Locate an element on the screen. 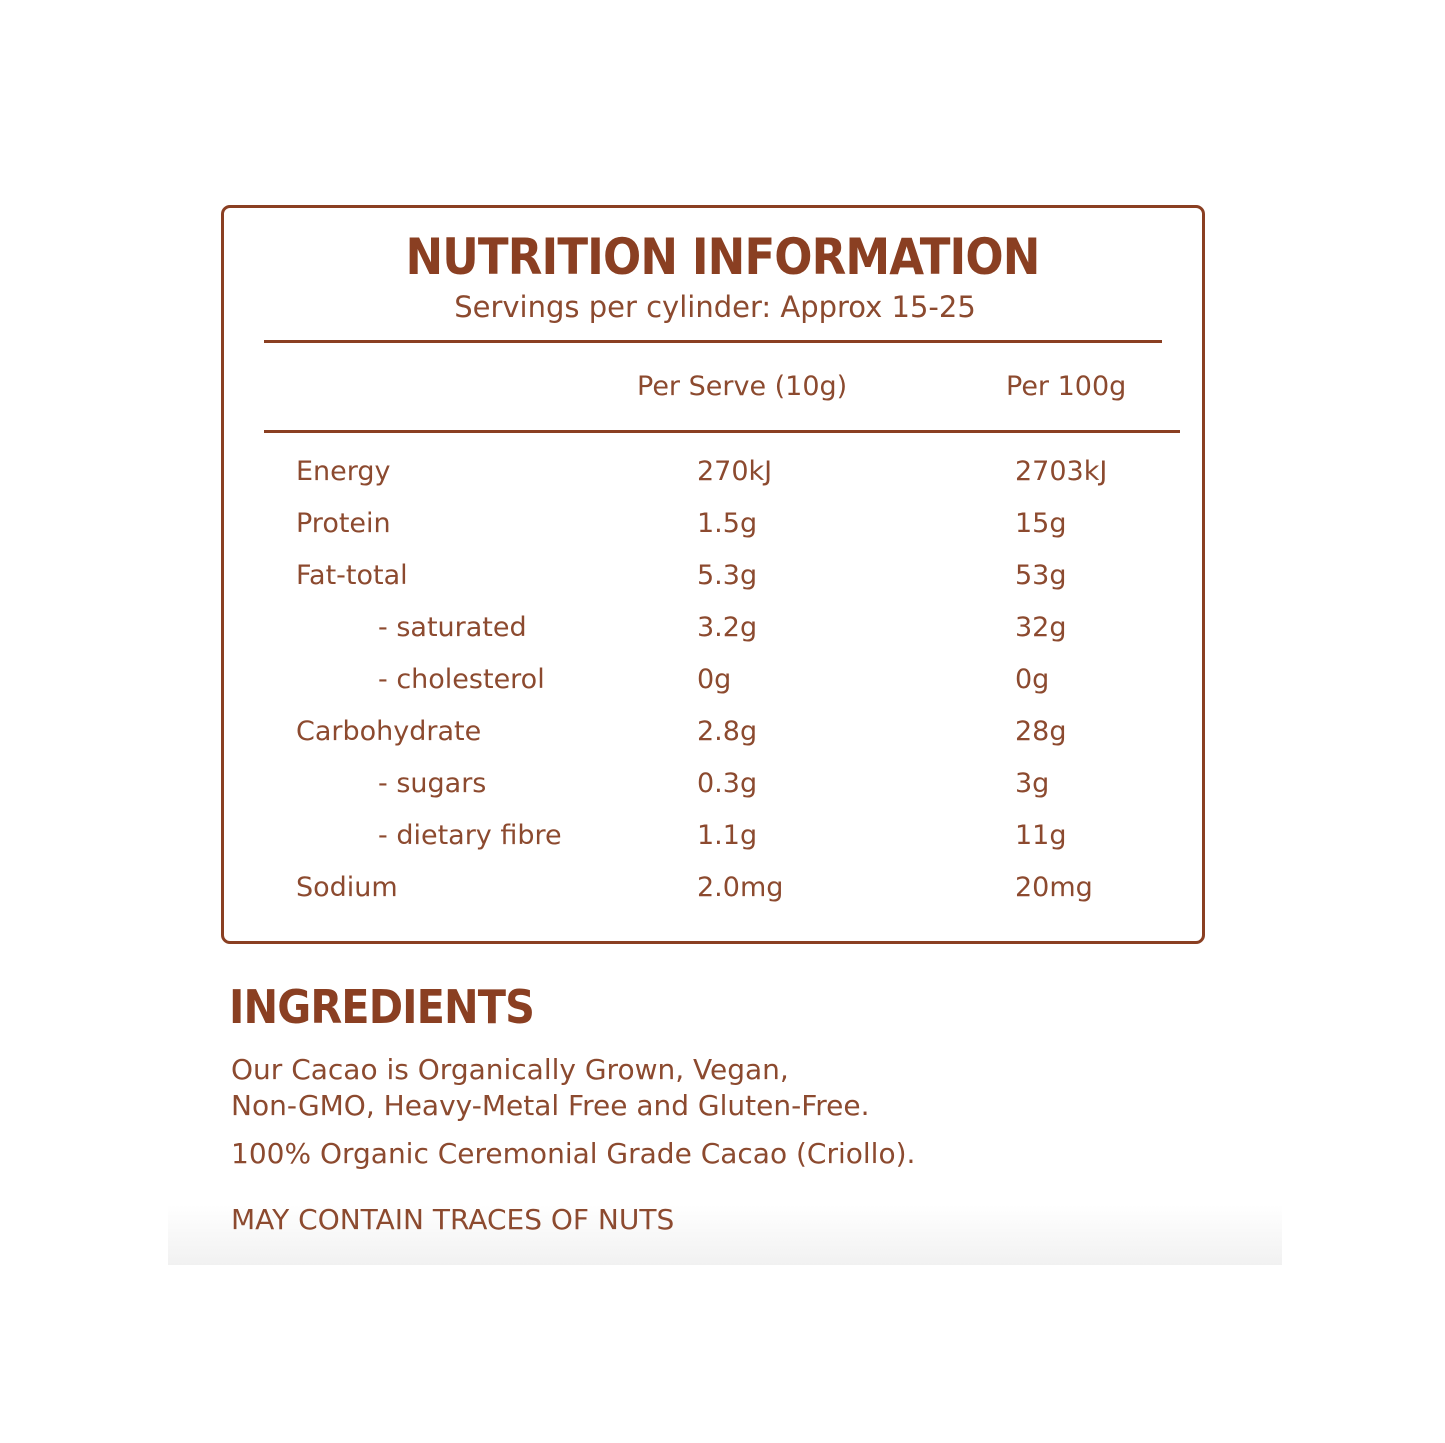 This screenshot has width=1445, height=1443. per-100g-value: 2703kJ is located at coordinates (1061, 471).